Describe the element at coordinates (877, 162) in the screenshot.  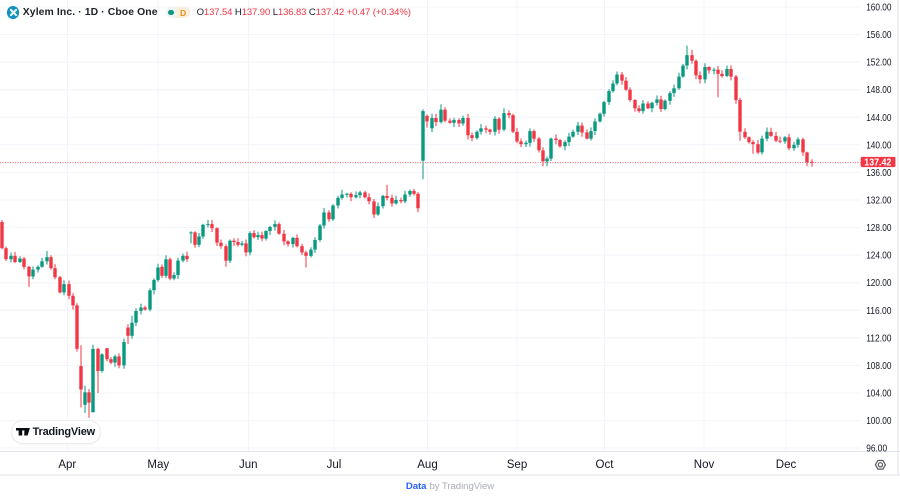
I see `svg-text: 137.42` at that location.